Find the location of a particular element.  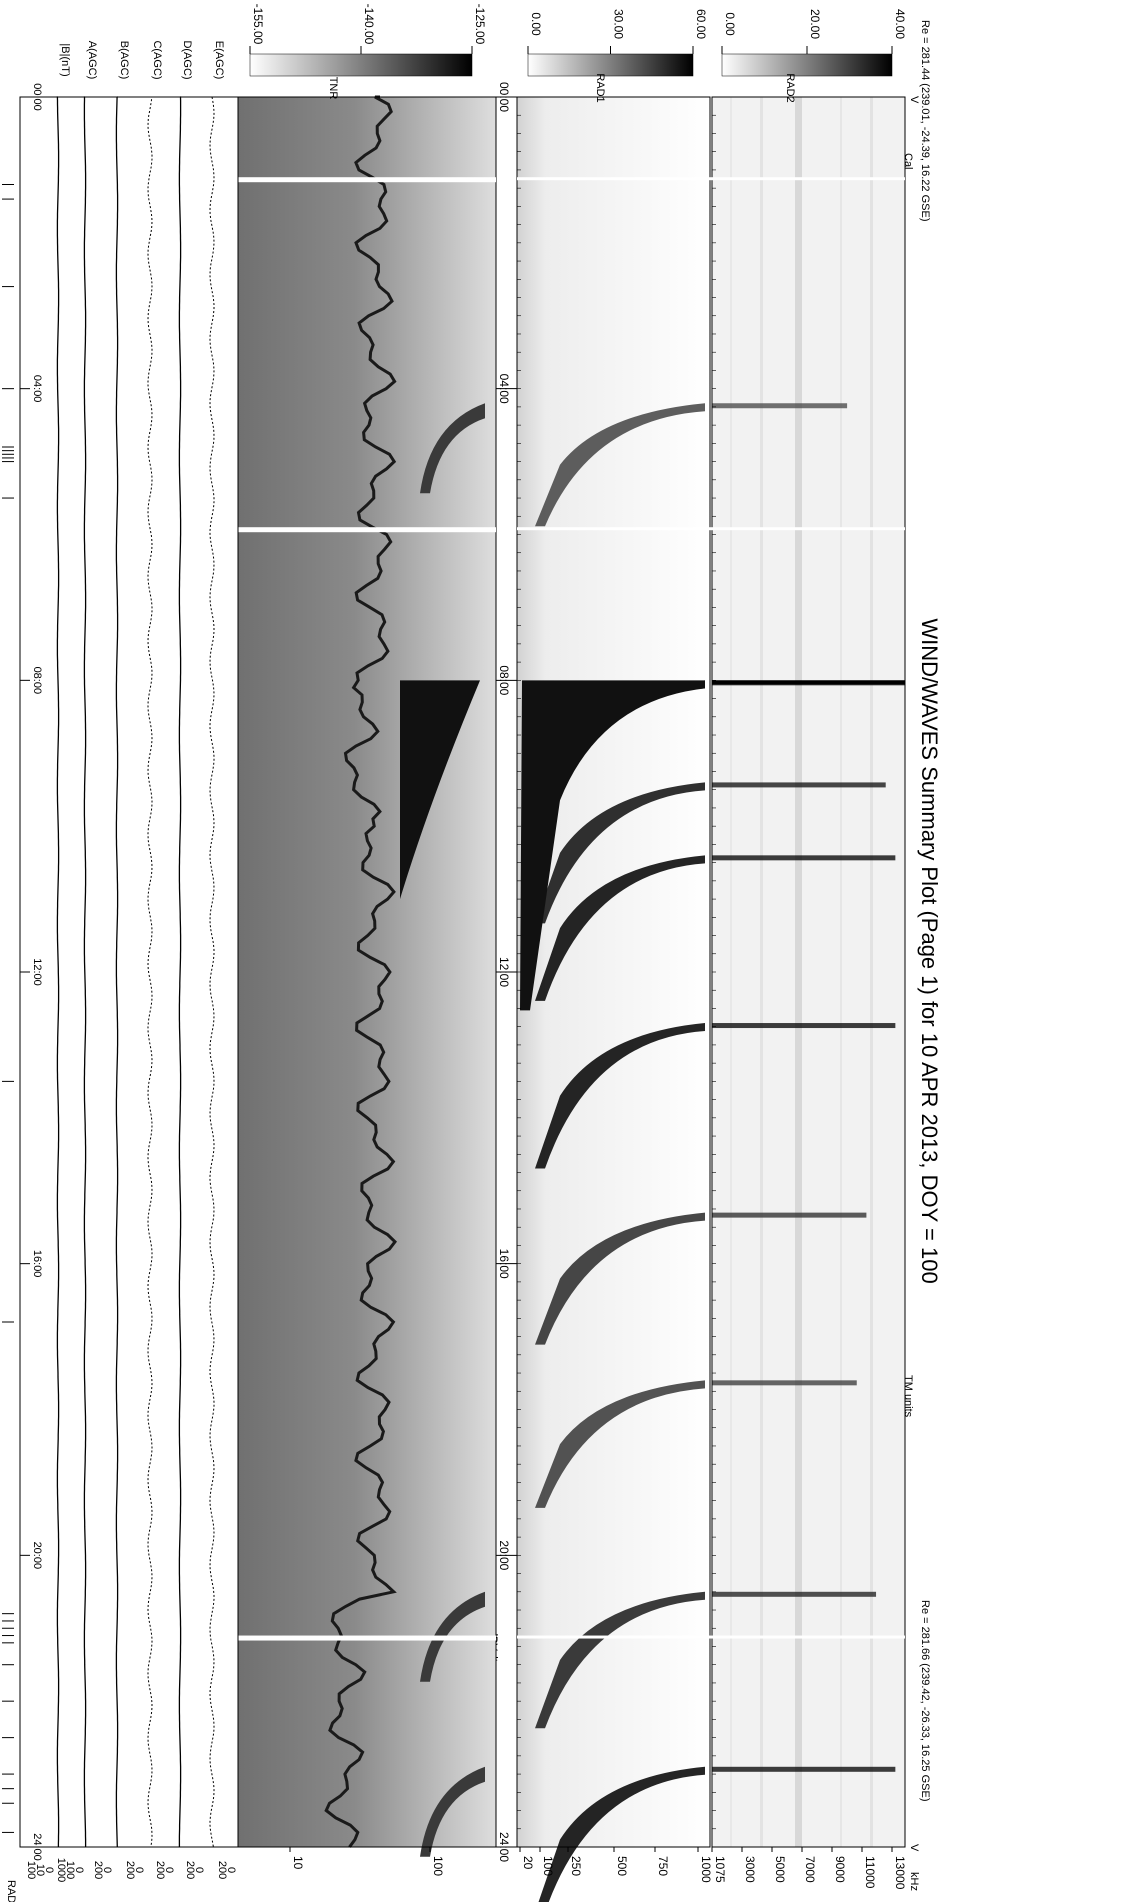

rad2-major-burst is located at coordinates (808, 682).